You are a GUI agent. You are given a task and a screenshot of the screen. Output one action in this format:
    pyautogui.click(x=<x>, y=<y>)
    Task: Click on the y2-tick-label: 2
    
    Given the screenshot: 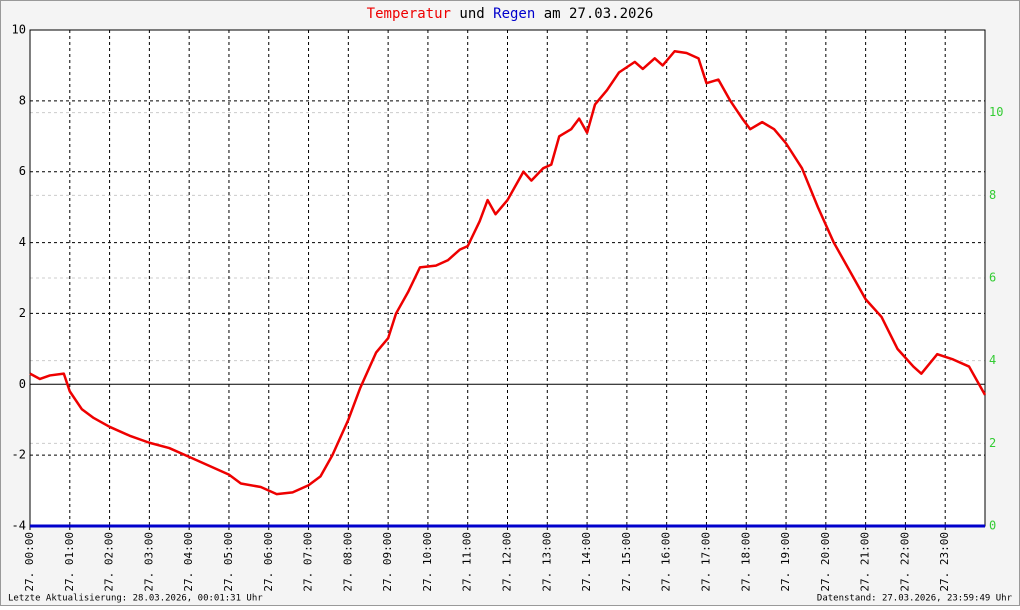 What is the action you would take?
    pyautogui.click(x=992, y=443)
    